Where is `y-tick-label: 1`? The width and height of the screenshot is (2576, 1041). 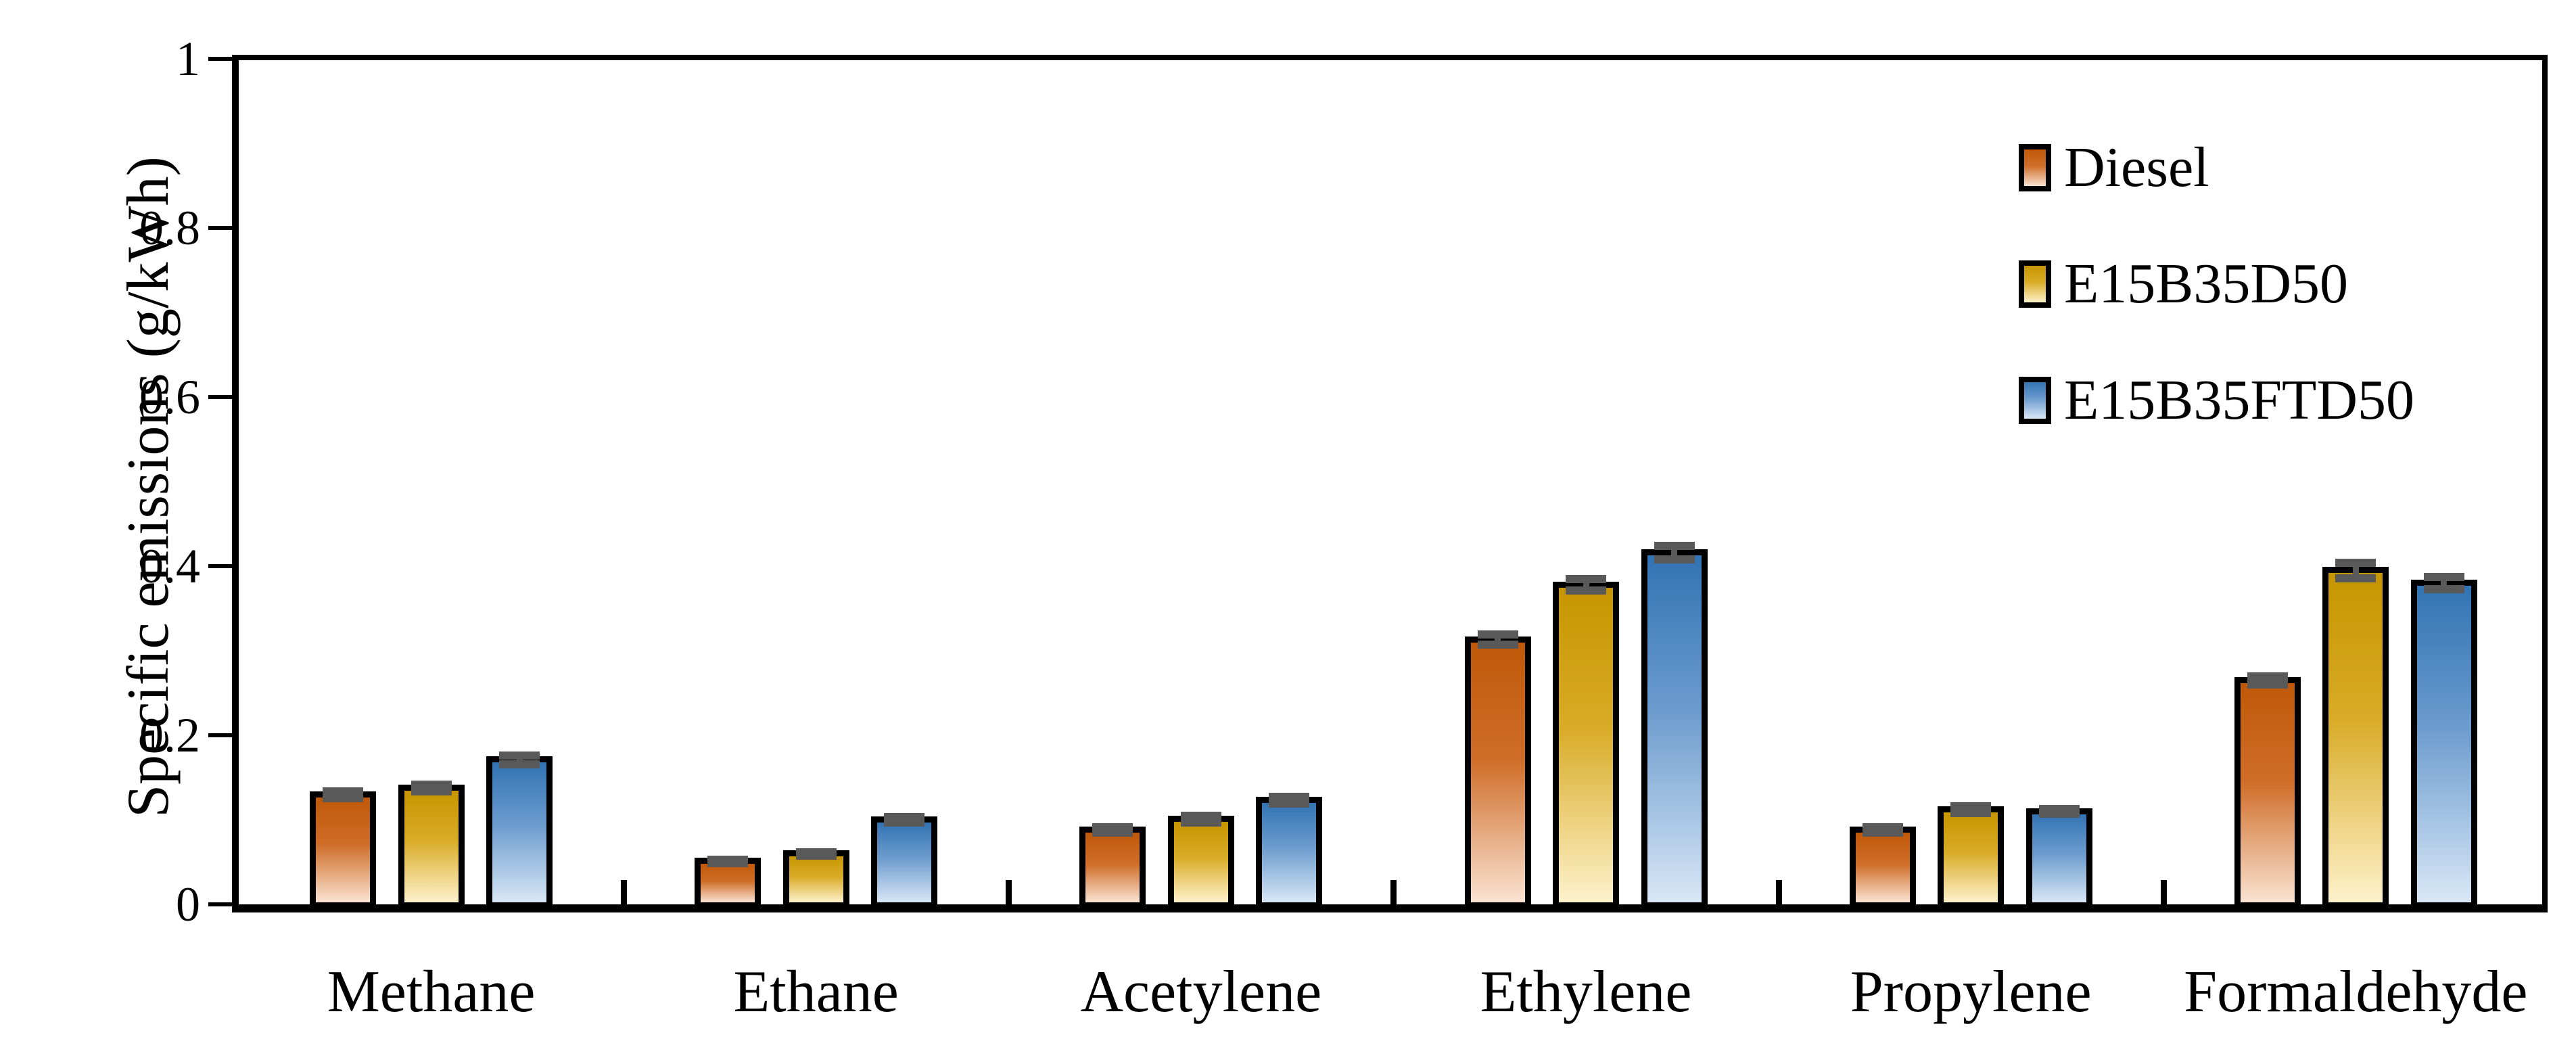
y-tick-label: 1 is located at coordinates (188, 59).